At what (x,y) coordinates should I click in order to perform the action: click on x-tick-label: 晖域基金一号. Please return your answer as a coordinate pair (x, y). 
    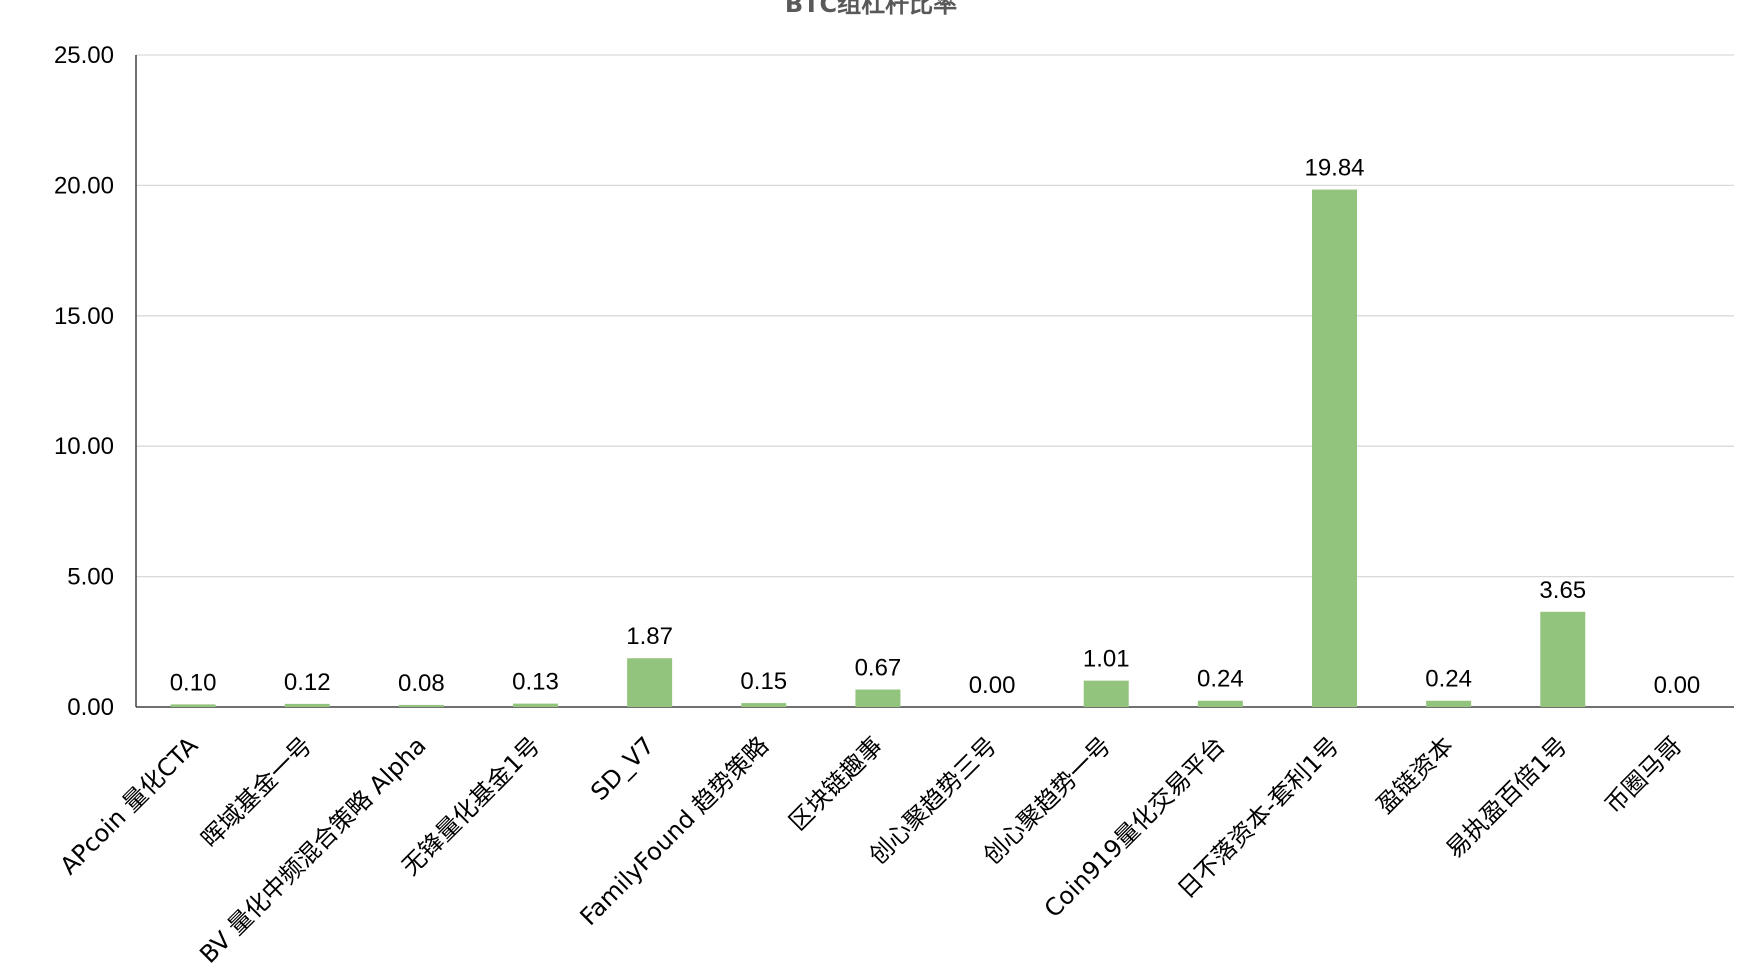
    Looking at the image, I should click on (257, 792).